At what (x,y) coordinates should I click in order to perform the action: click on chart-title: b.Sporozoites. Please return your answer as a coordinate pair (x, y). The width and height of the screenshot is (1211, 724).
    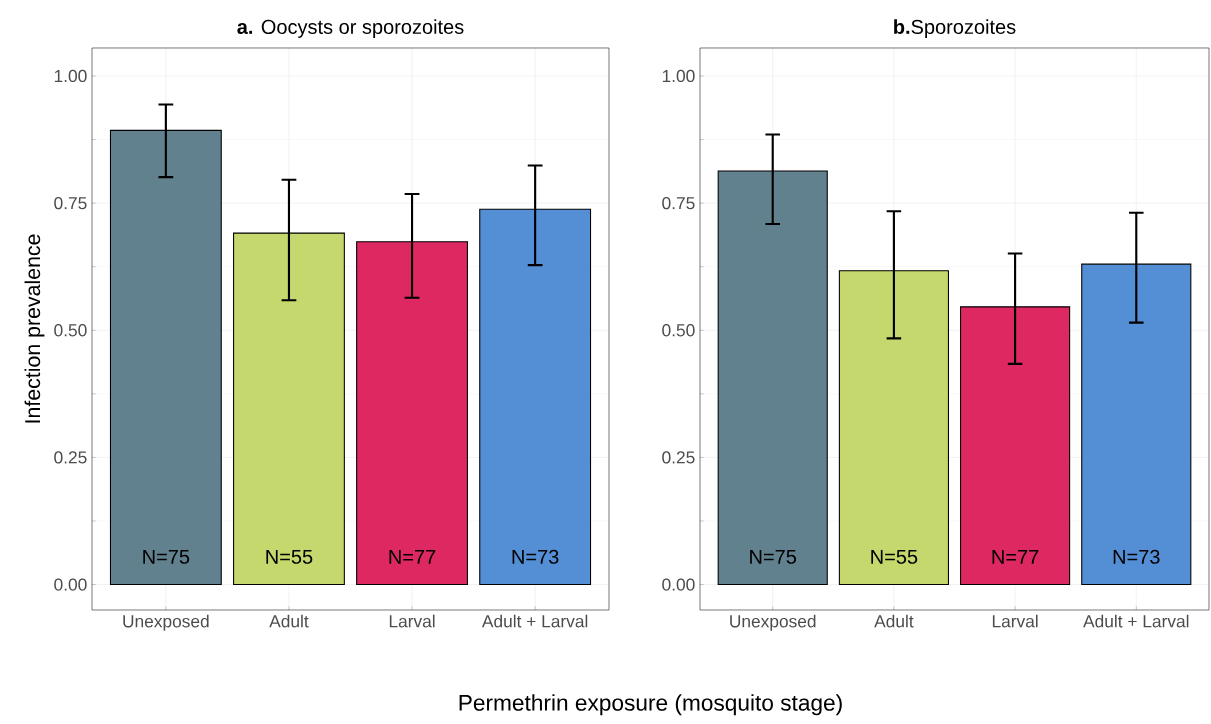
    Looking at the image, I should click on (955, 28).